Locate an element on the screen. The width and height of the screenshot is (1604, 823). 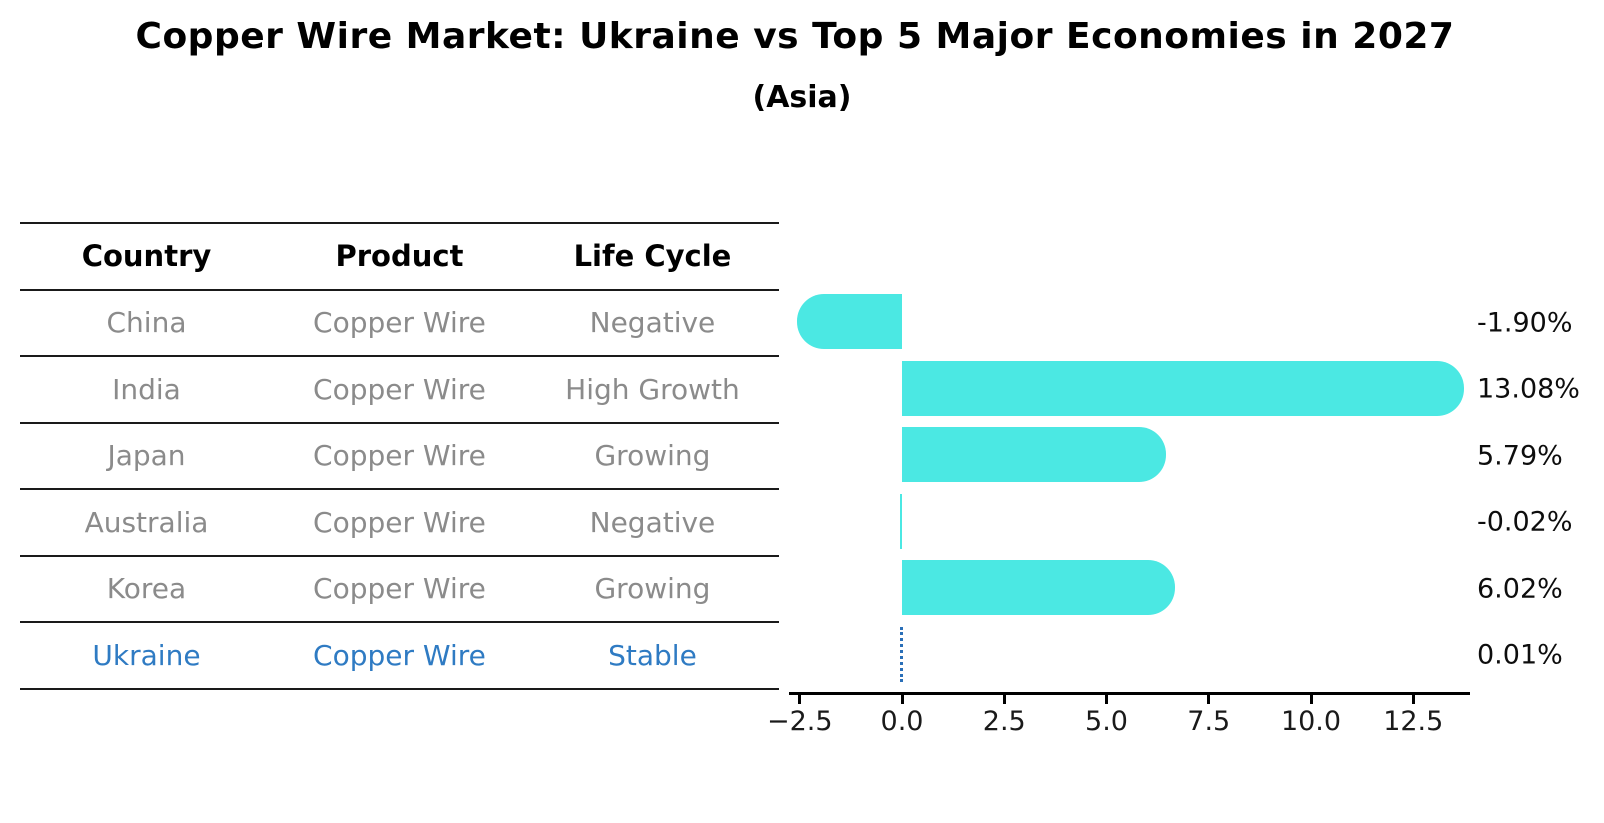
x-axis-tick-label: 10.0 is located at coordinates (1311, 721).